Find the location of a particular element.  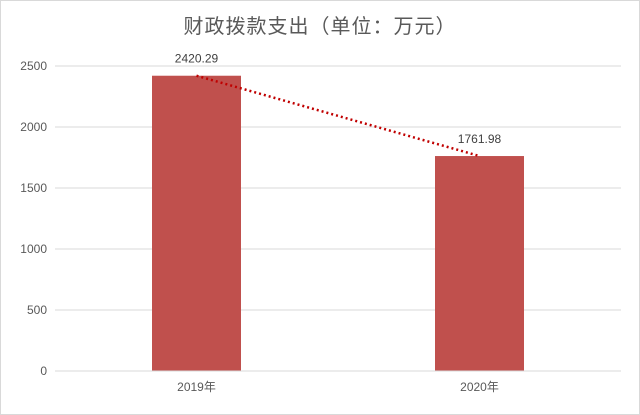

data-label: 2420.29 is located at coordinates (197, 59).